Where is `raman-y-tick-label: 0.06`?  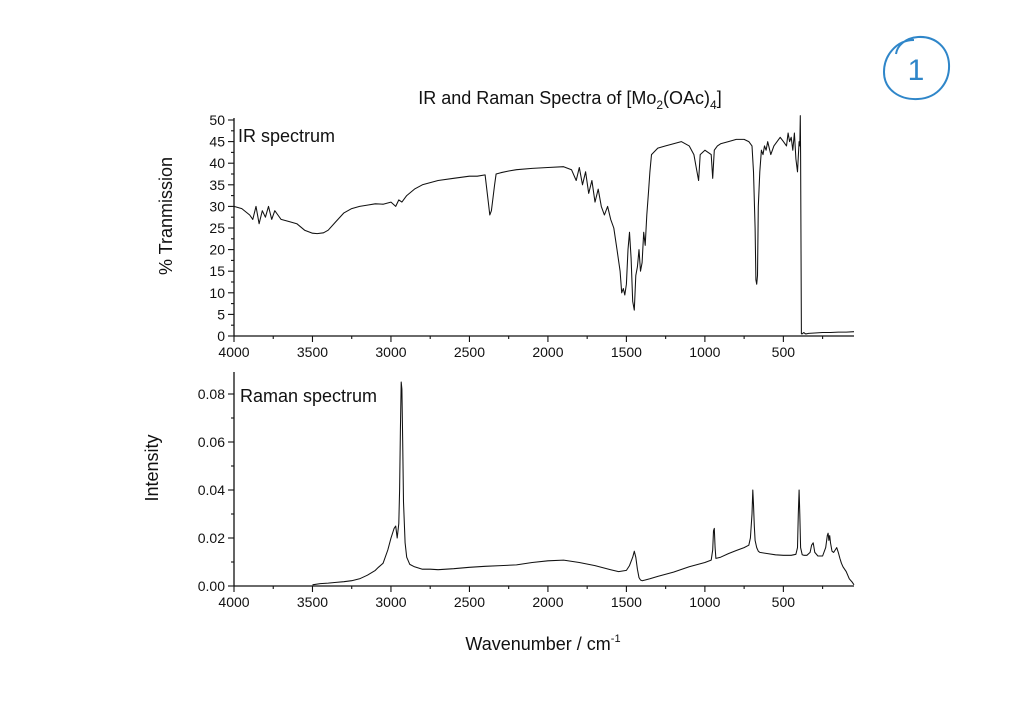
raman-y-tick-label: 0.06 is located at coordinates (211, 442).